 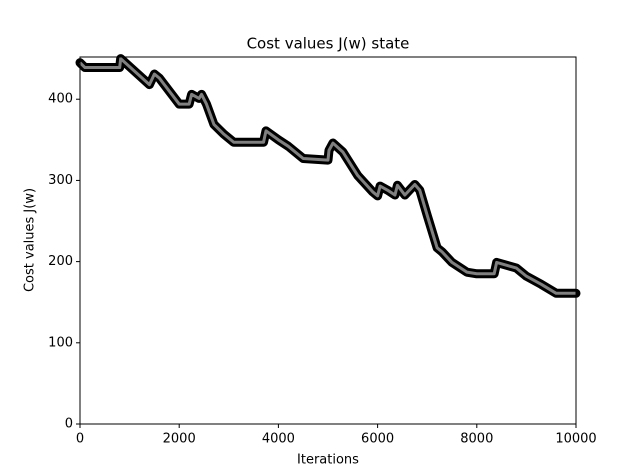 I want to click on x-tick-label: 4000, so click(x=278, y=439).